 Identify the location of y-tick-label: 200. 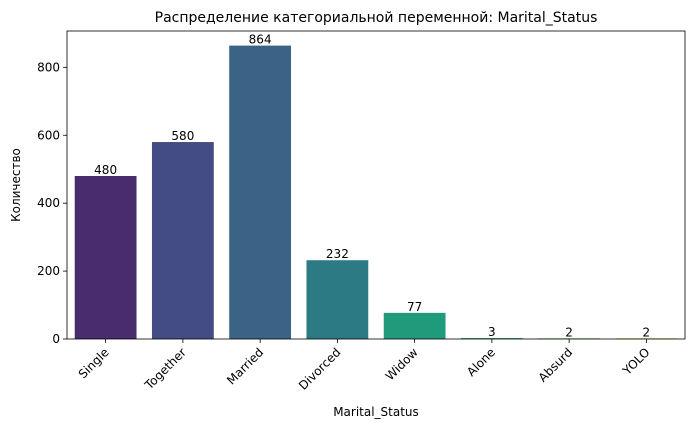
(48, 271).